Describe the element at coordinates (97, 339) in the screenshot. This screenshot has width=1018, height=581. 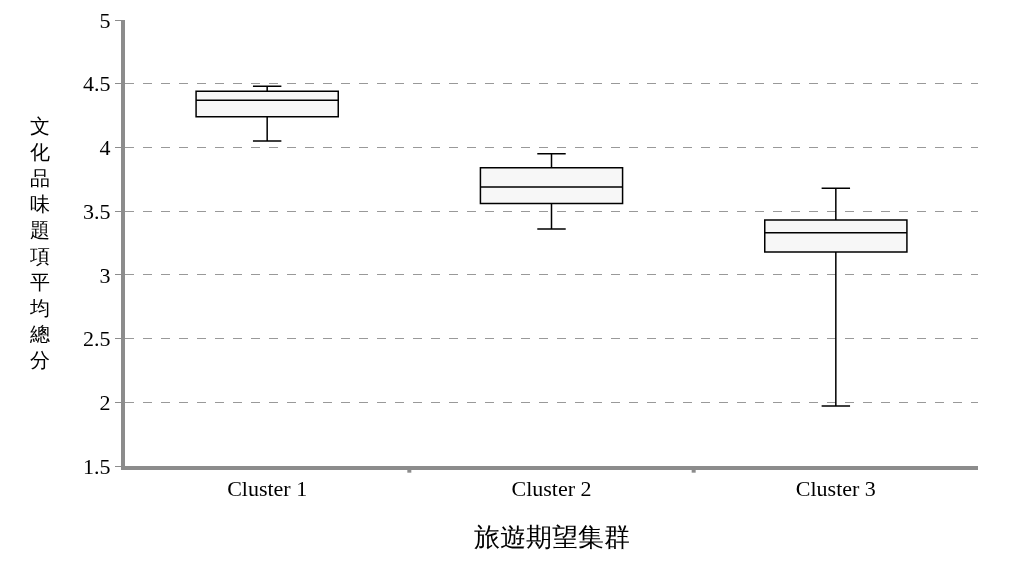
I see `y-tick-label: 2.5` at that location.